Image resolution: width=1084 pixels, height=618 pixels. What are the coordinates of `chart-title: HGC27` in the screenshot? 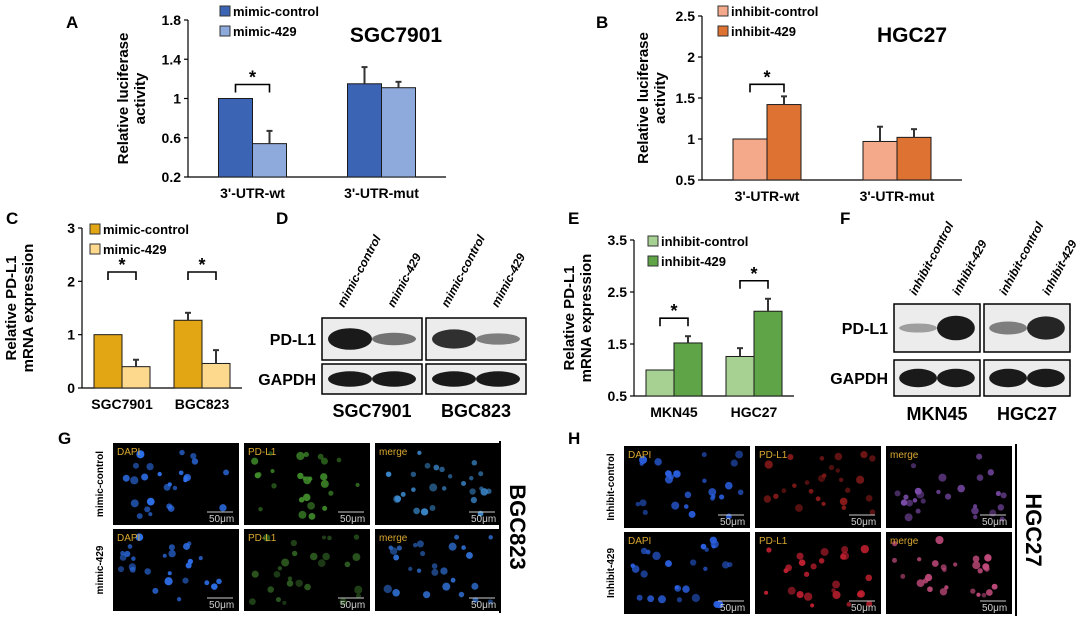 It's located at (912, 35).